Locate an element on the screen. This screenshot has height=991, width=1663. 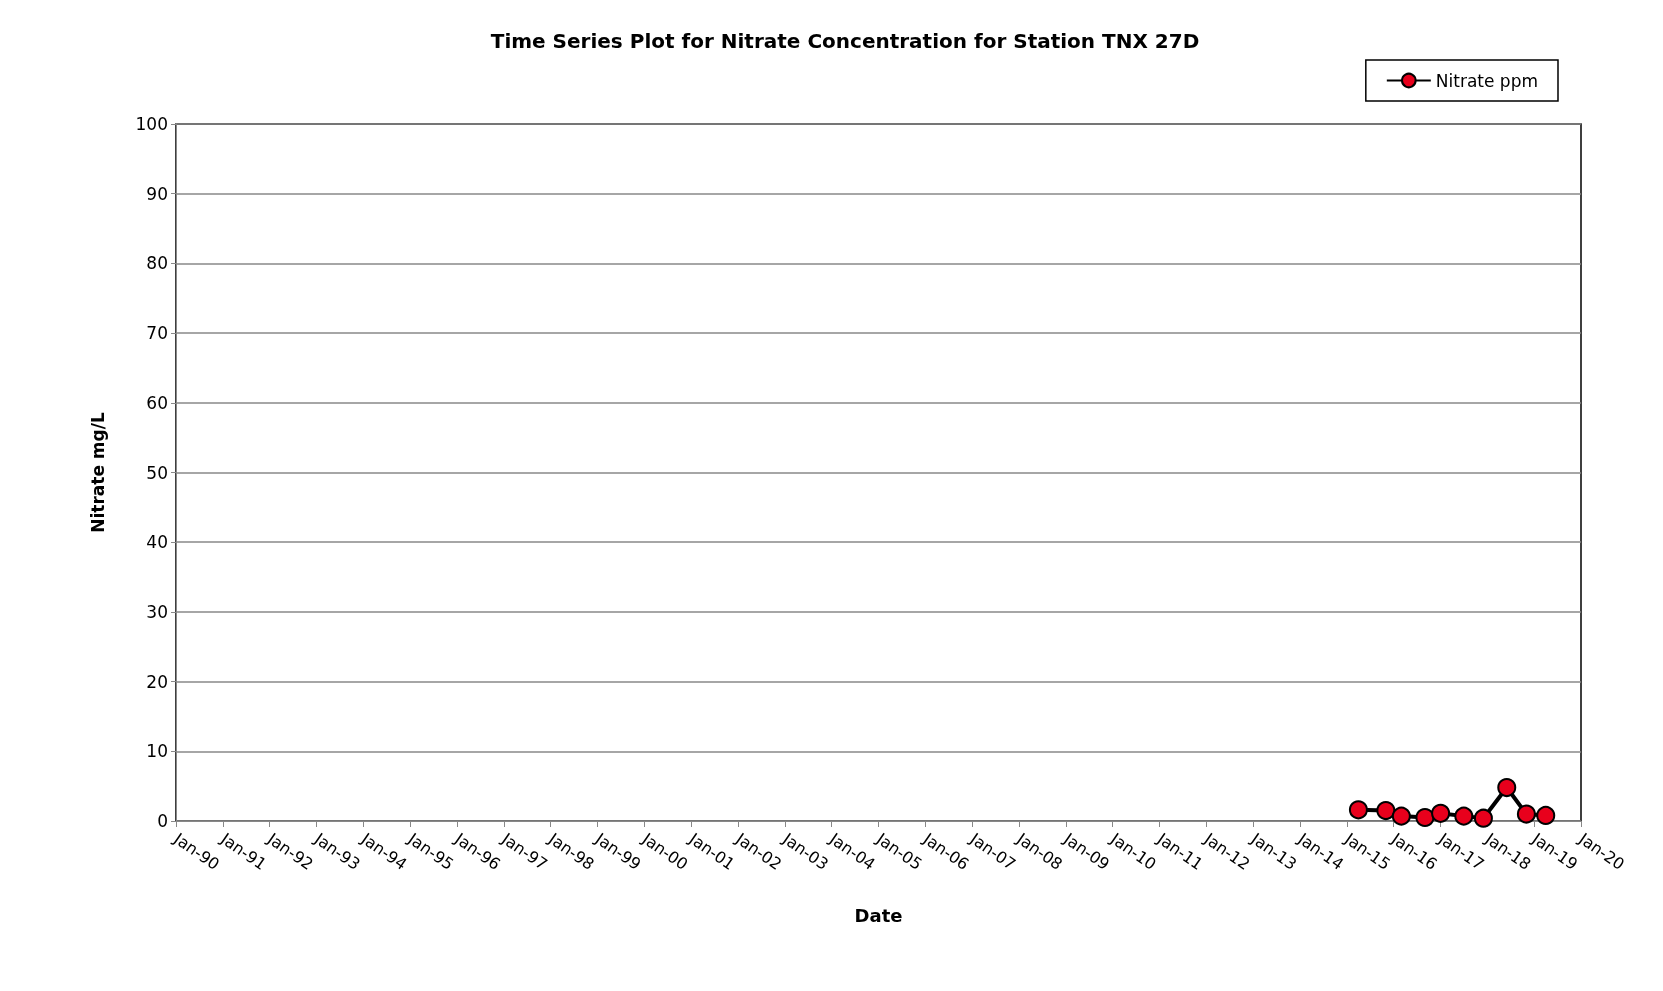
legend-label: Nitrate ppm is located at coordinates (1486, 80).